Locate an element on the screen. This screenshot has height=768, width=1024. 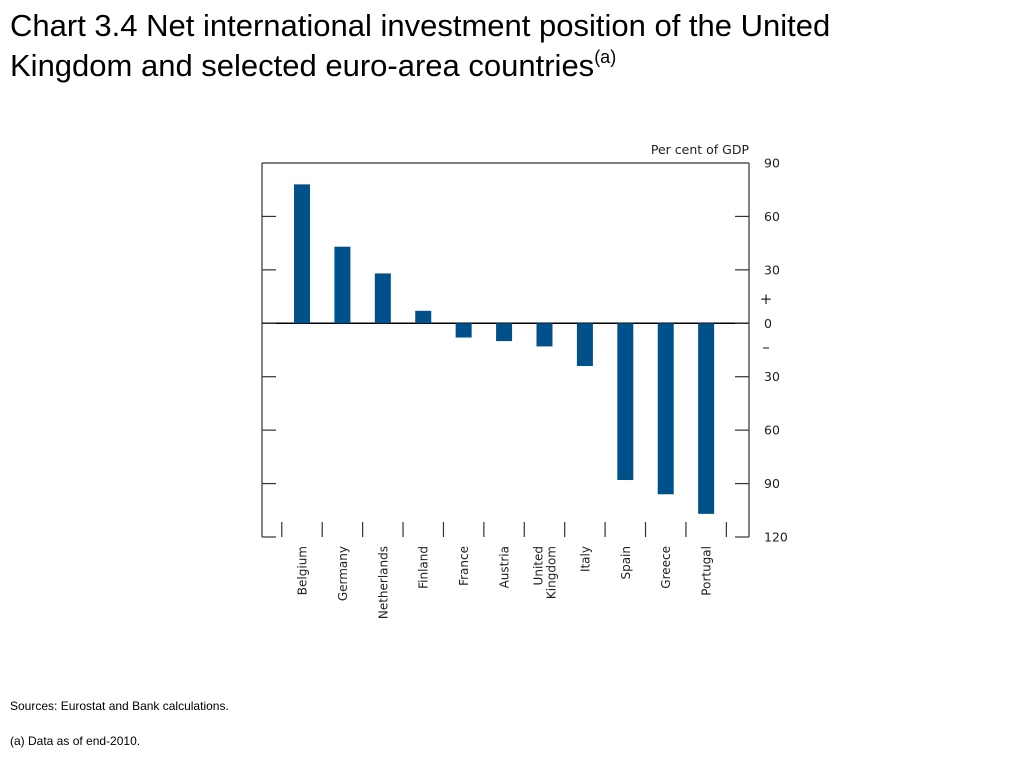
x-category-label: Netherlands is located at coordinates (383, 582).